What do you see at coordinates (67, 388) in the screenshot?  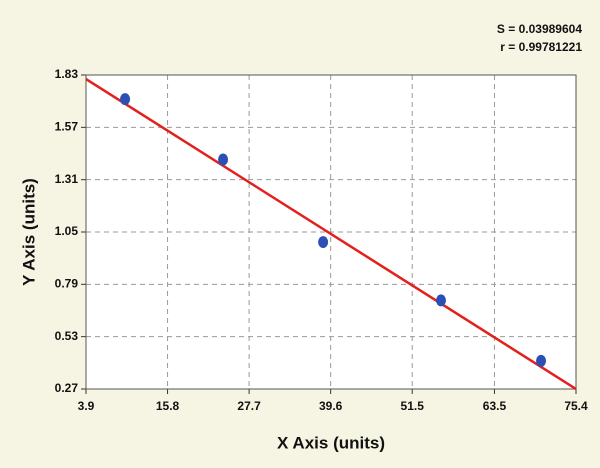 I see `y-tick-label: 0.27` at bounding box center [67, 388].